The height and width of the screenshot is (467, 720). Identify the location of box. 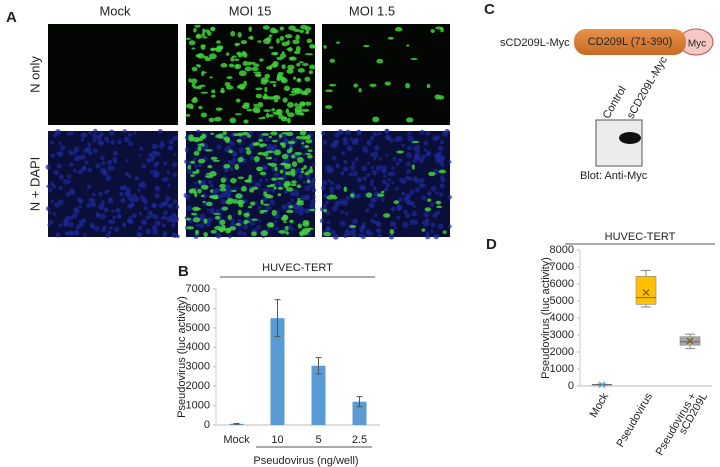
(646, 290).